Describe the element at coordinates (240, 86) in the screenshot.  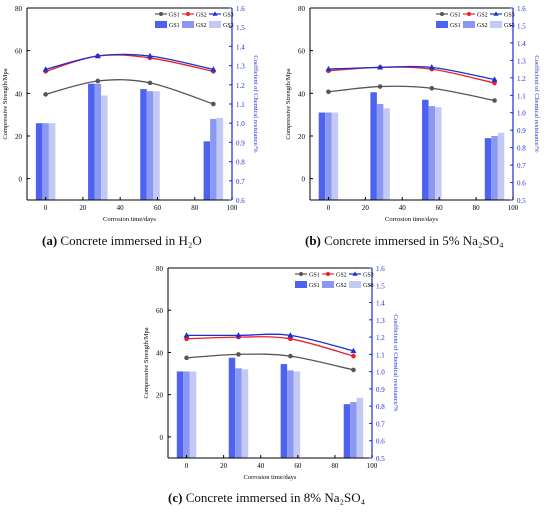
I see `y-right-tick-label: 1.2` at that location.